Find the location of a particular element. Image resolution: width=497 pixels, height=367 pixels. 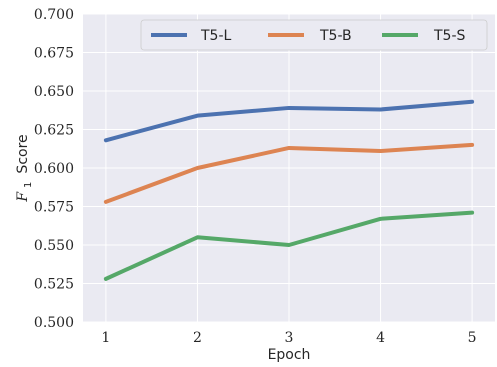

series-line-t5-l is located at coordinates (289, 121).